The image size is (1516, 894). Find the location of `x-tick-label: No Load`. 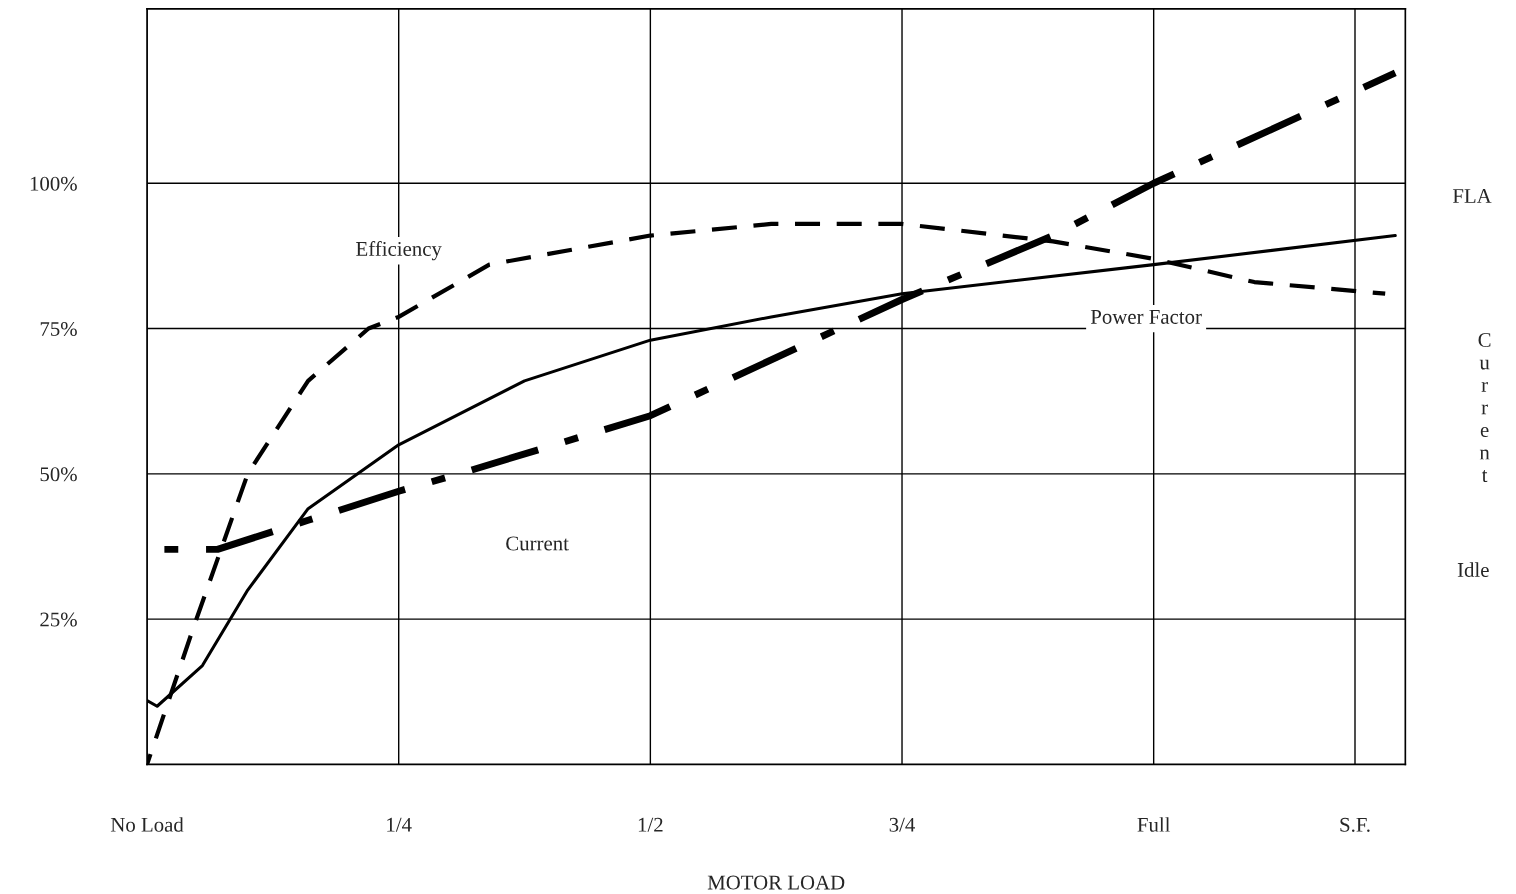

x-tick-label: No Load is located at coordinates (147, 824).